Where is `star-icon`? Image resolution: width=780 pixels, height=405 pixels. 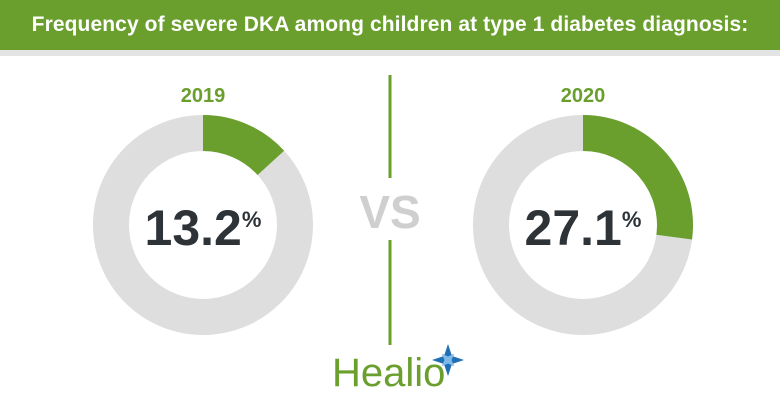
star-icon is located at coordinates (448, 360).